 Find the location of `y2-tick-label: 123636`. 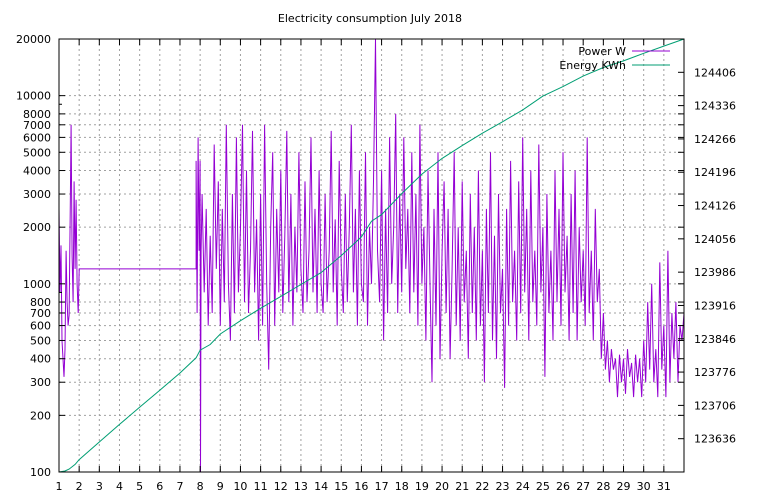

y2-tick-label: 123636 is located at coordinates (715, 439).